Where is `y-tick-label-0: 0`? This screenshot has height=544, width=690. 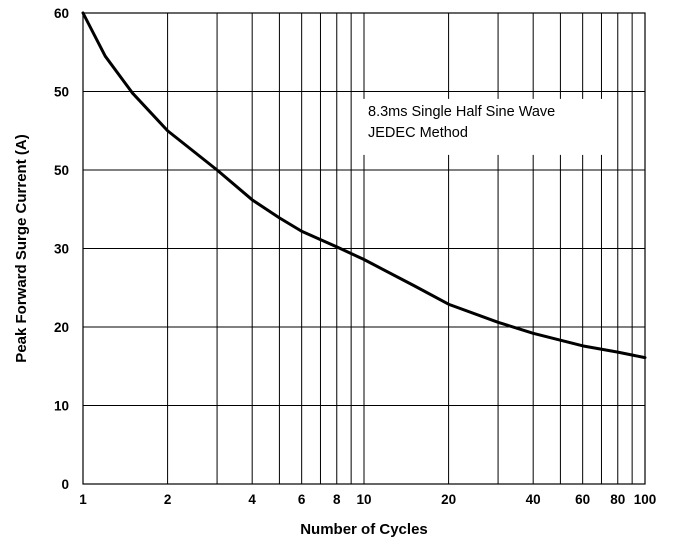 y-tick-label-0: 0 is located at coordinates (65, 484).